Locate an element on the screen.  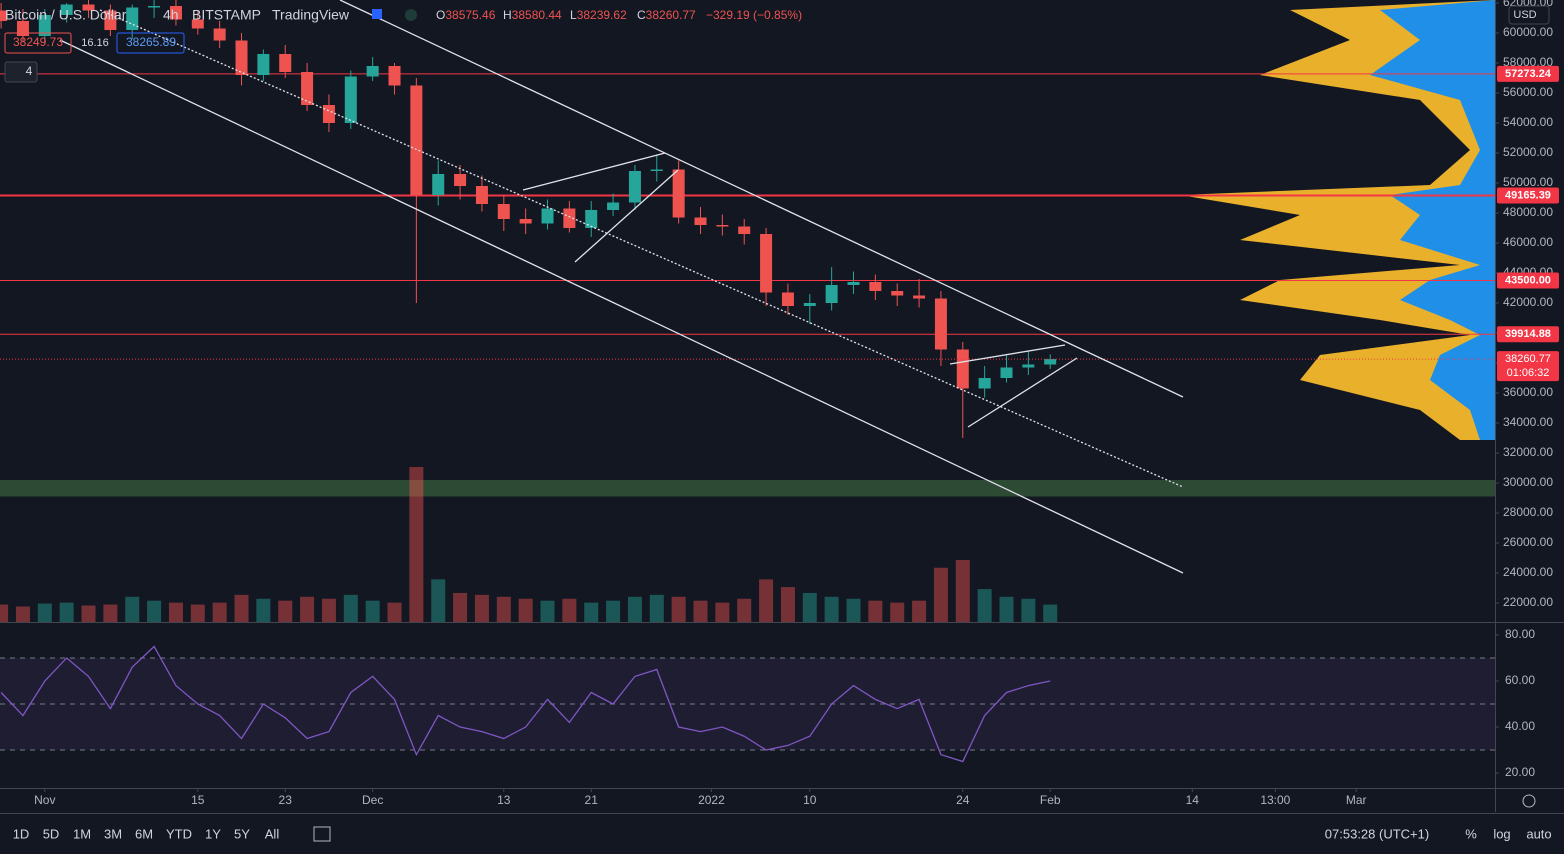
x-tick-label: Nov is located at coordinates (44, 800).